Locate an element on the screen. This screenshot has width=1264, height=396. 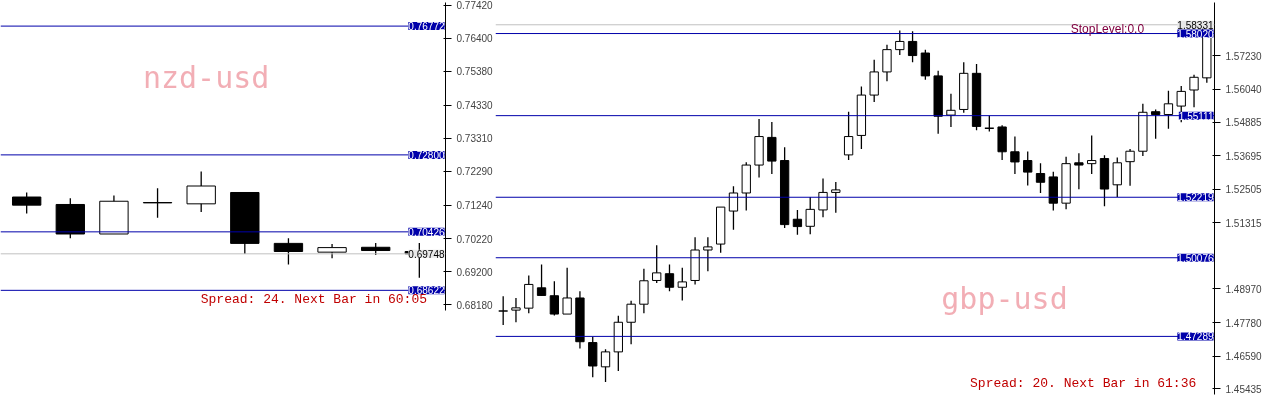
y-tick-label: 0.77420 is located at coordinates (475, 6).